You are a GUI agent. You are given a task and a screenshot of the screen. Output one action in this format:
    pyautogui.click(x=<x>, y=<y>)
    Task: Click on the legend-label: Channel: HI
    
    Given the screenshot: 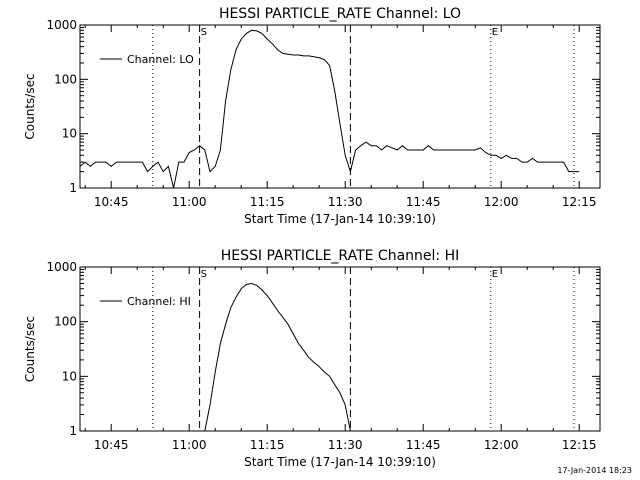 What is the action you would take?
    pyautogui.click(x=159, y=301)
    